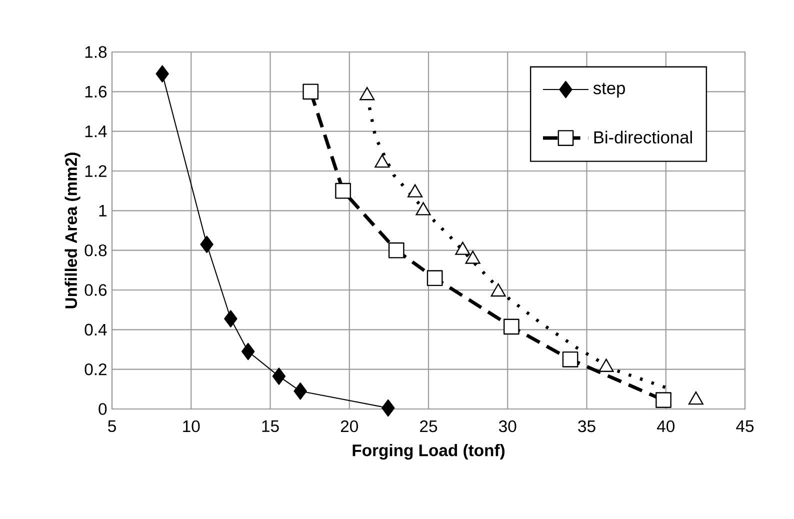 The height and width of the screenshot is (519, 794). What do you see at coordinates (507, 426) in the screenshot?
I see `x-tick-label: 30` at bounding box center [507, 426].